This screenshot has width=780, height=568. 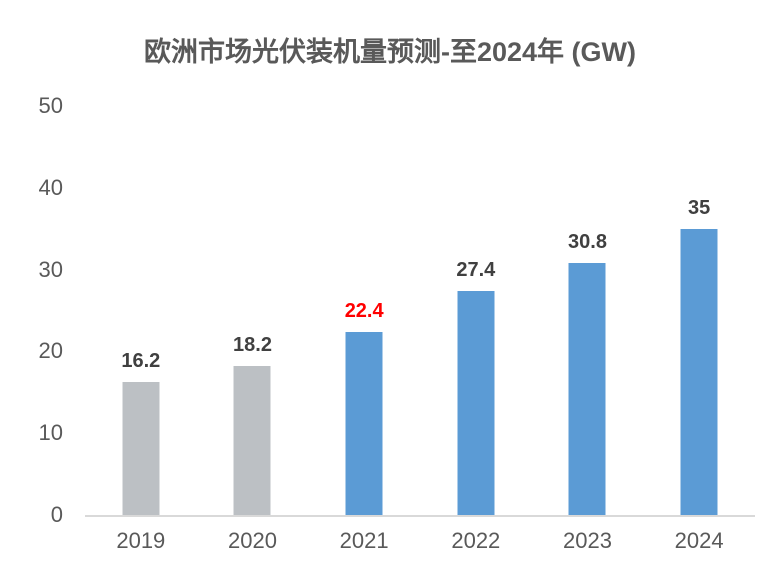 I want to click on bar-value-label-2022: 27.4, so click(x=476, y=269).